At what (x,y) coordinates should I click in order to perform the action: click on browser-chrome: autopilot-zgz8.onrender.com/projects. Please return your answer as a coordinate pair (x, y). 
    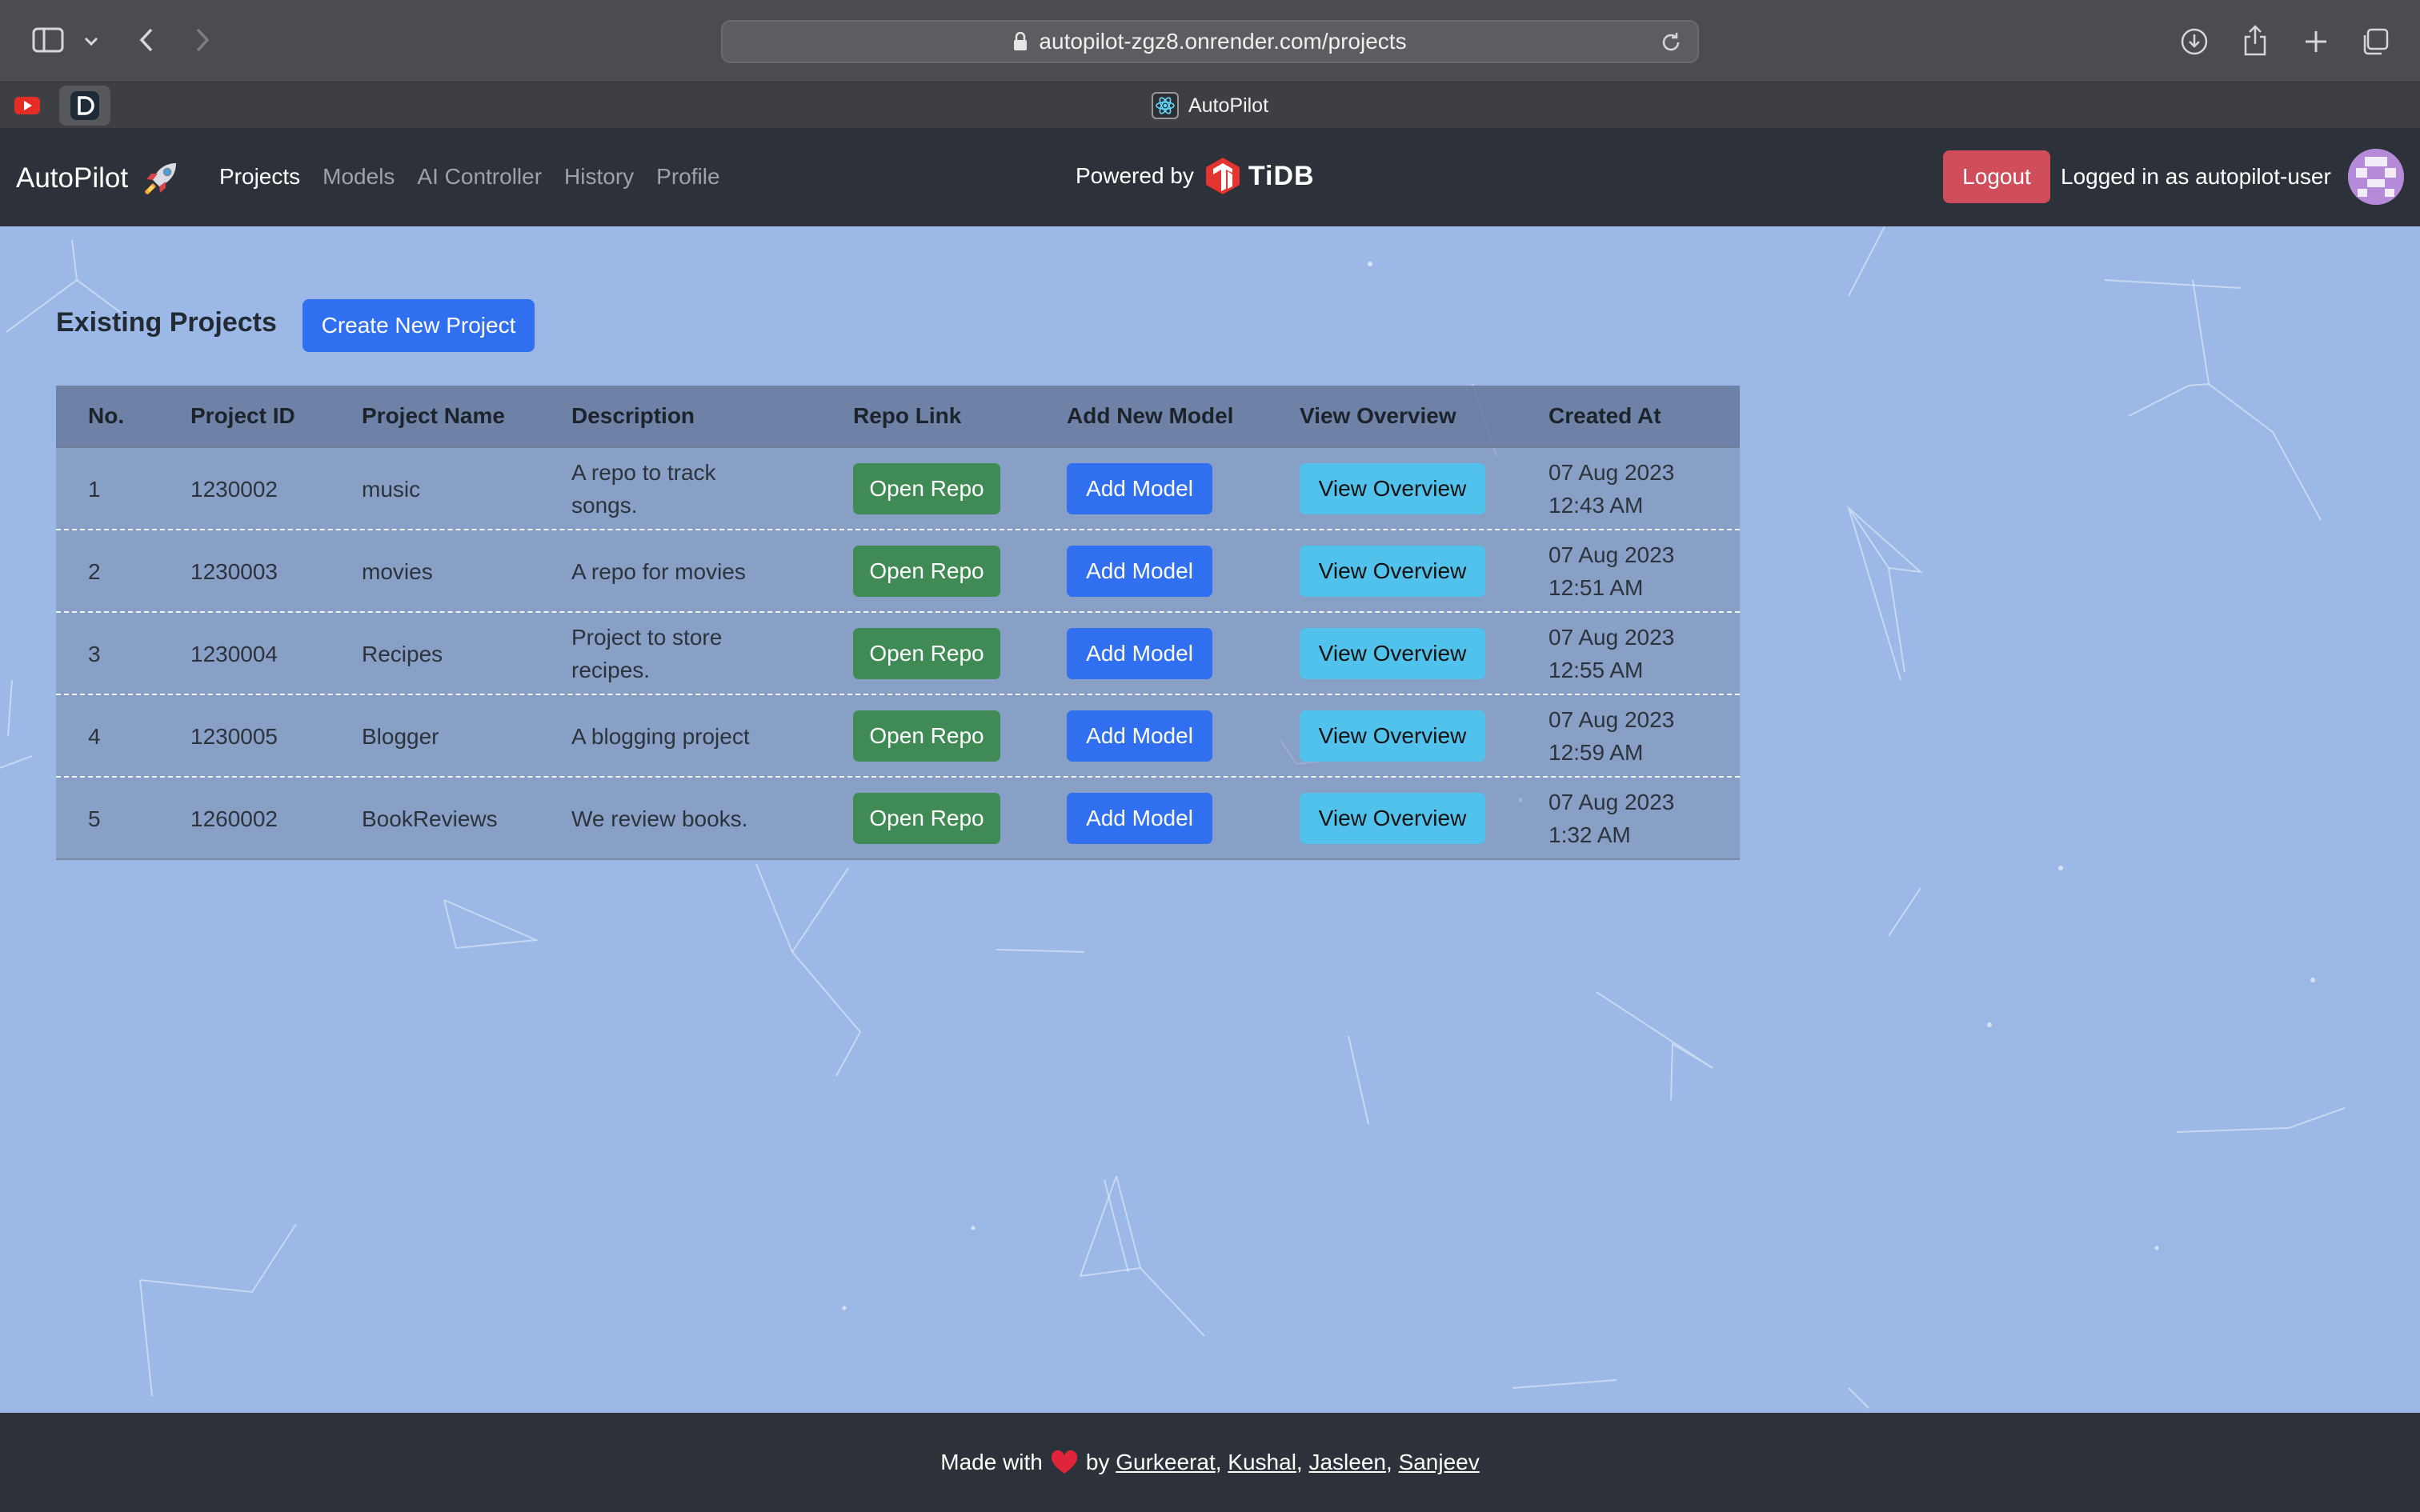
    Looking at the image, I should click on (1210, 64).